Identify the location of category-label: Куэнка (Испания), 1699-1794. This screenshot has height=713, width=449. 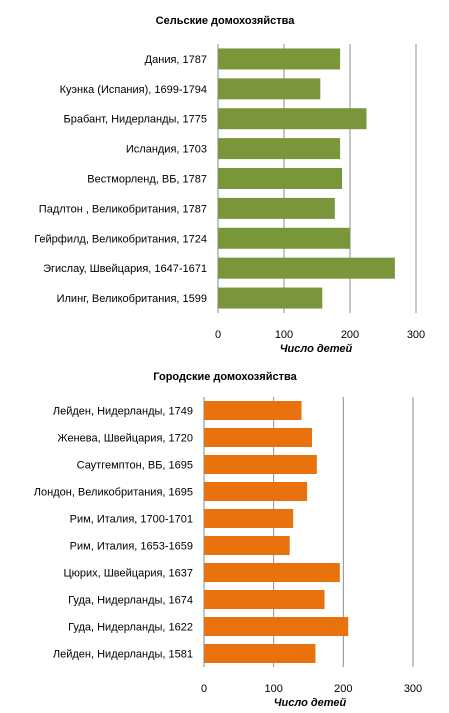
(133, 90).